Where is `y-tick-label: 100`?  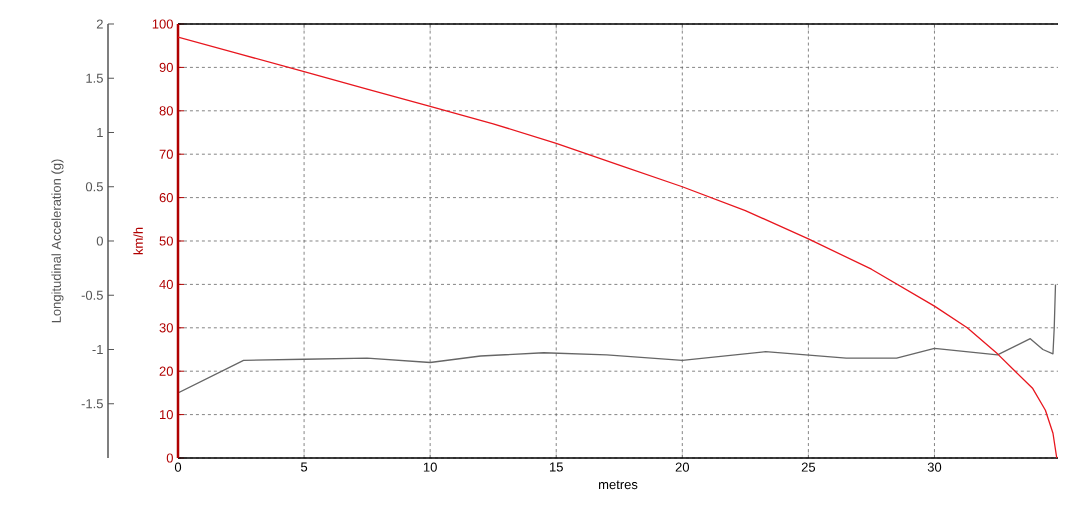
y-tick-label: 100 is located at coordinates (162, 24).